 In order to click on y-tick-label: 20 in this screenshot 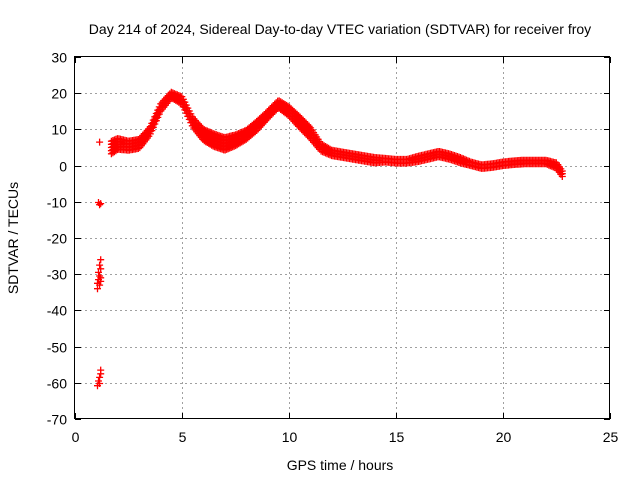, I will do `click(59, 94)`.